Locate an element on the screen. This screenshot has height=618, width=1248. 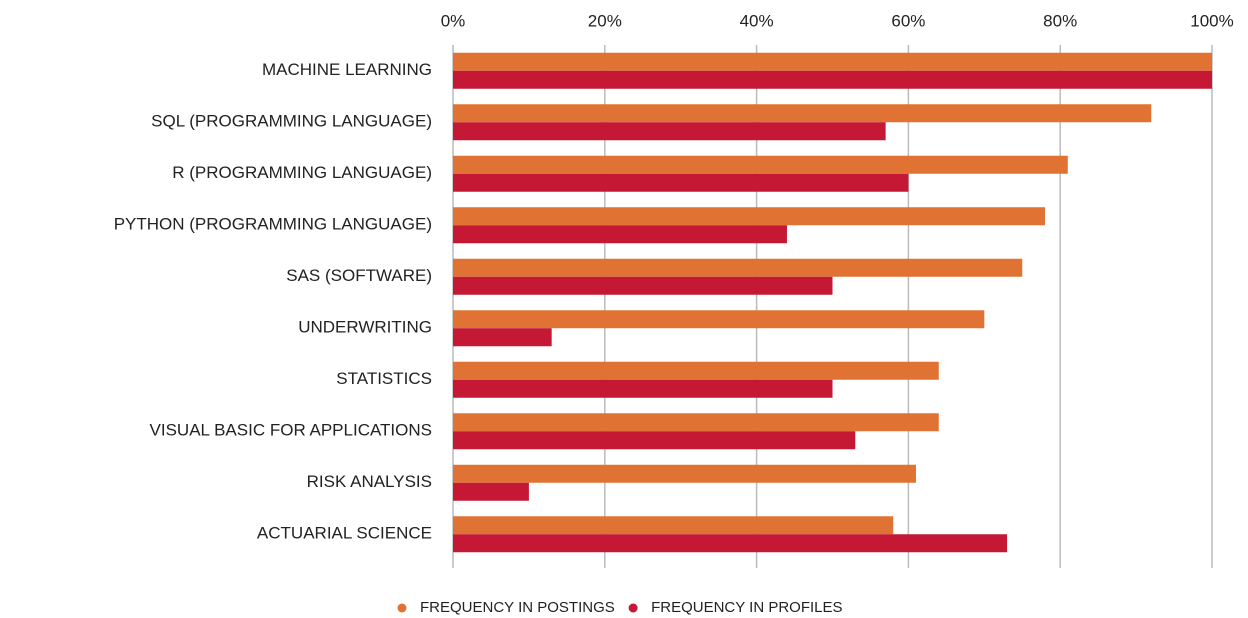
legend-label: FREQUENCY IN PROFILES is located at coordinates (746, 607).